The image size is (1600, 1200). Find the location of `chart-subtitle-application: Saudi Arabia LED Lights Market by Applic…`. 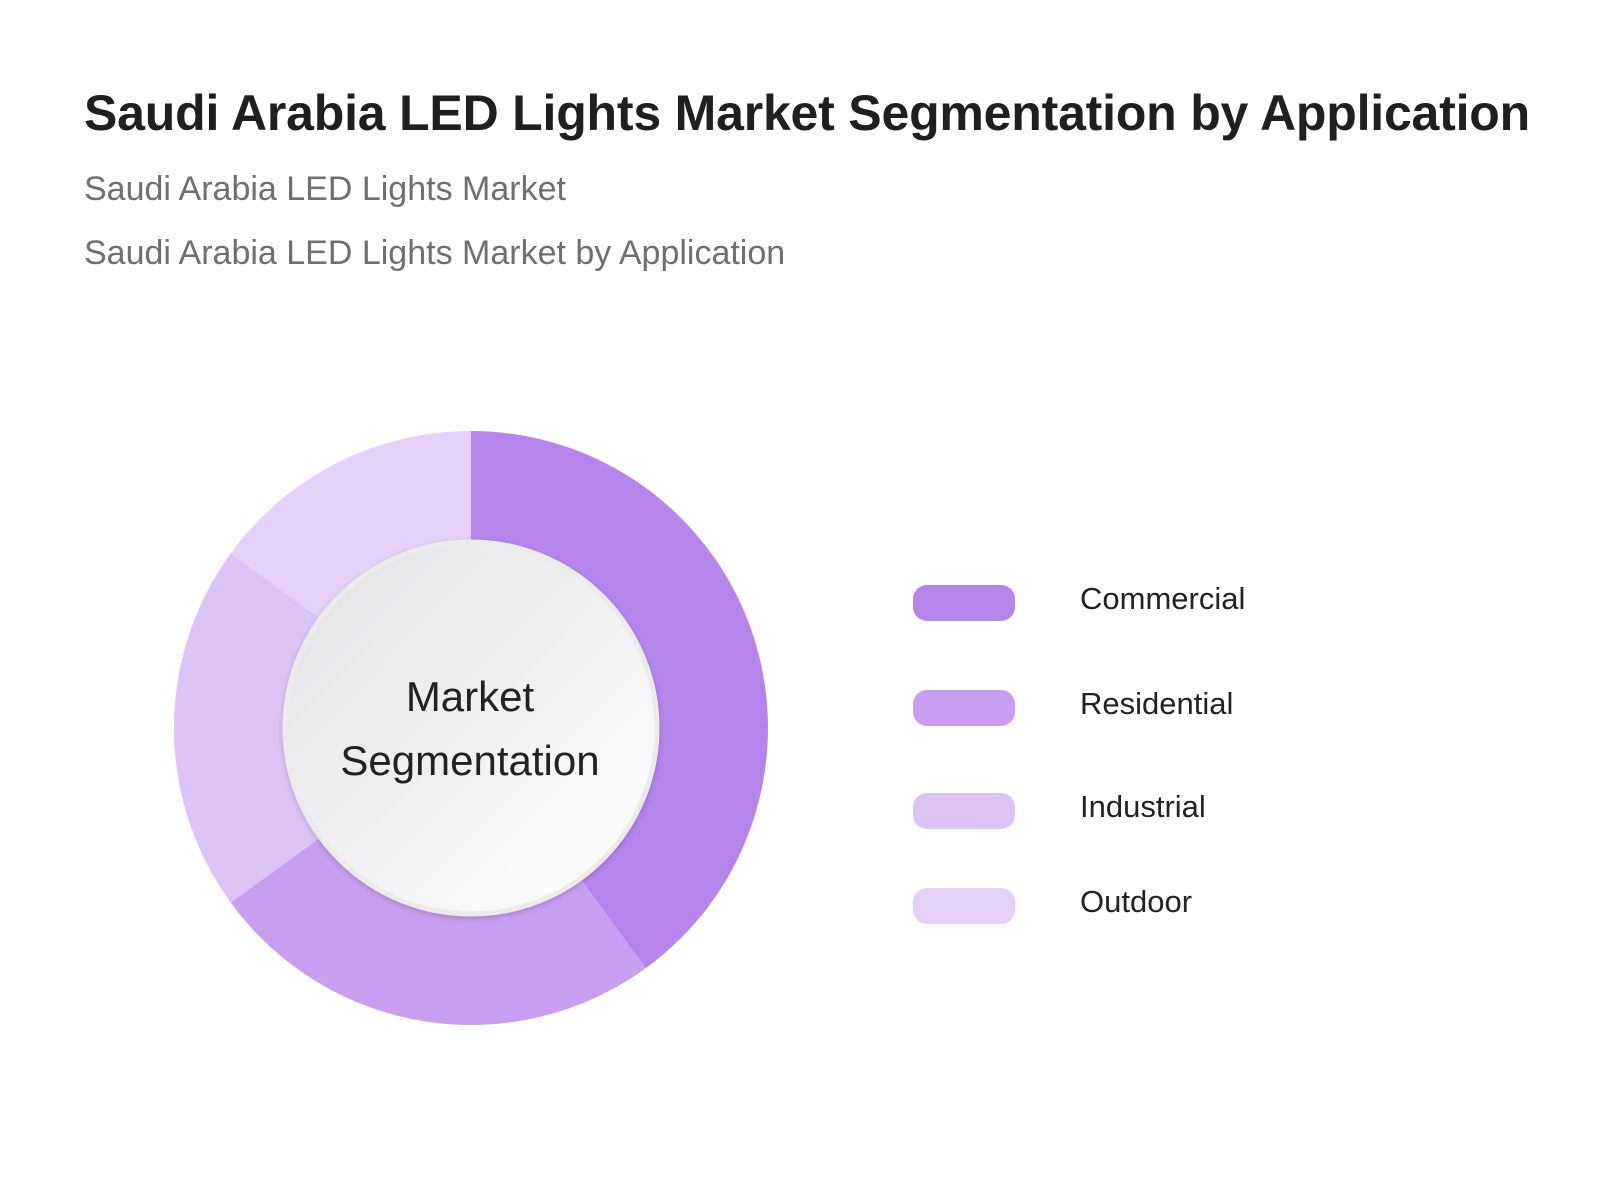

chart-subtitle-application: Saudi Arabia LED Lights Market by Applic… is located at coordinates (435, 253).